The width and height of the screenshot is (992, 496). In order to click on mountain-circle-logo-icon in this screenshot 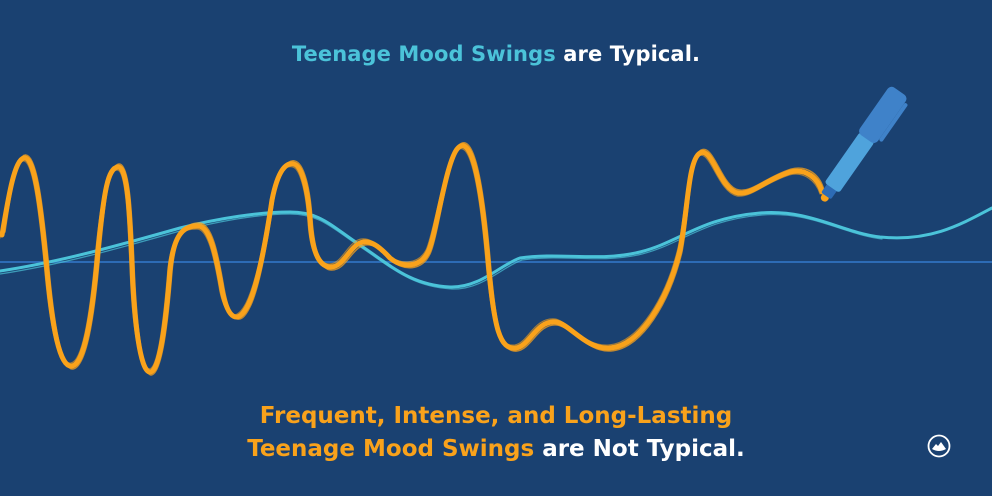, I will do `click(939, 446)`.